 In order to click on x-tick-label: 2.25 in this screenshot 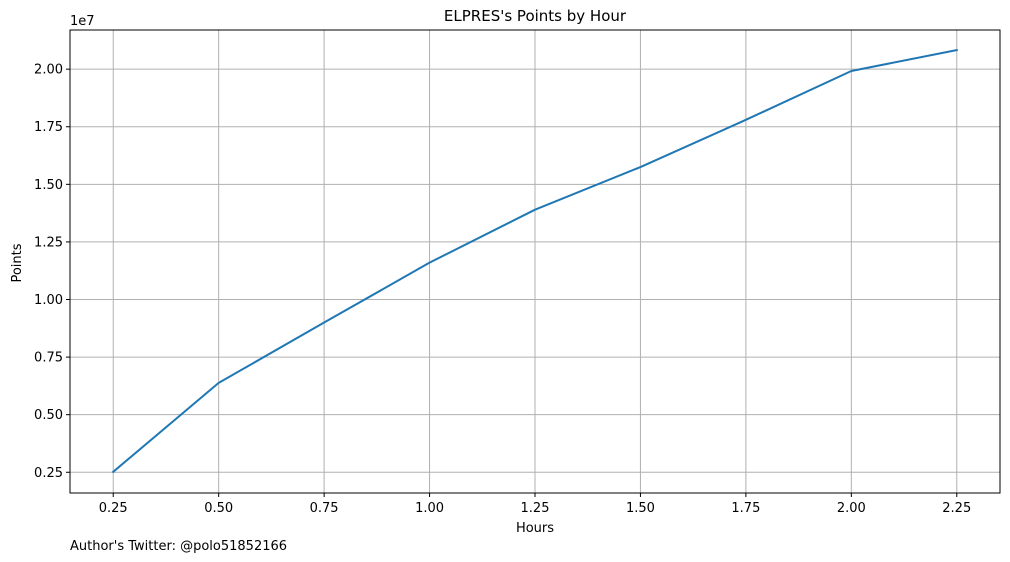, I will do `click(956, 508)`.